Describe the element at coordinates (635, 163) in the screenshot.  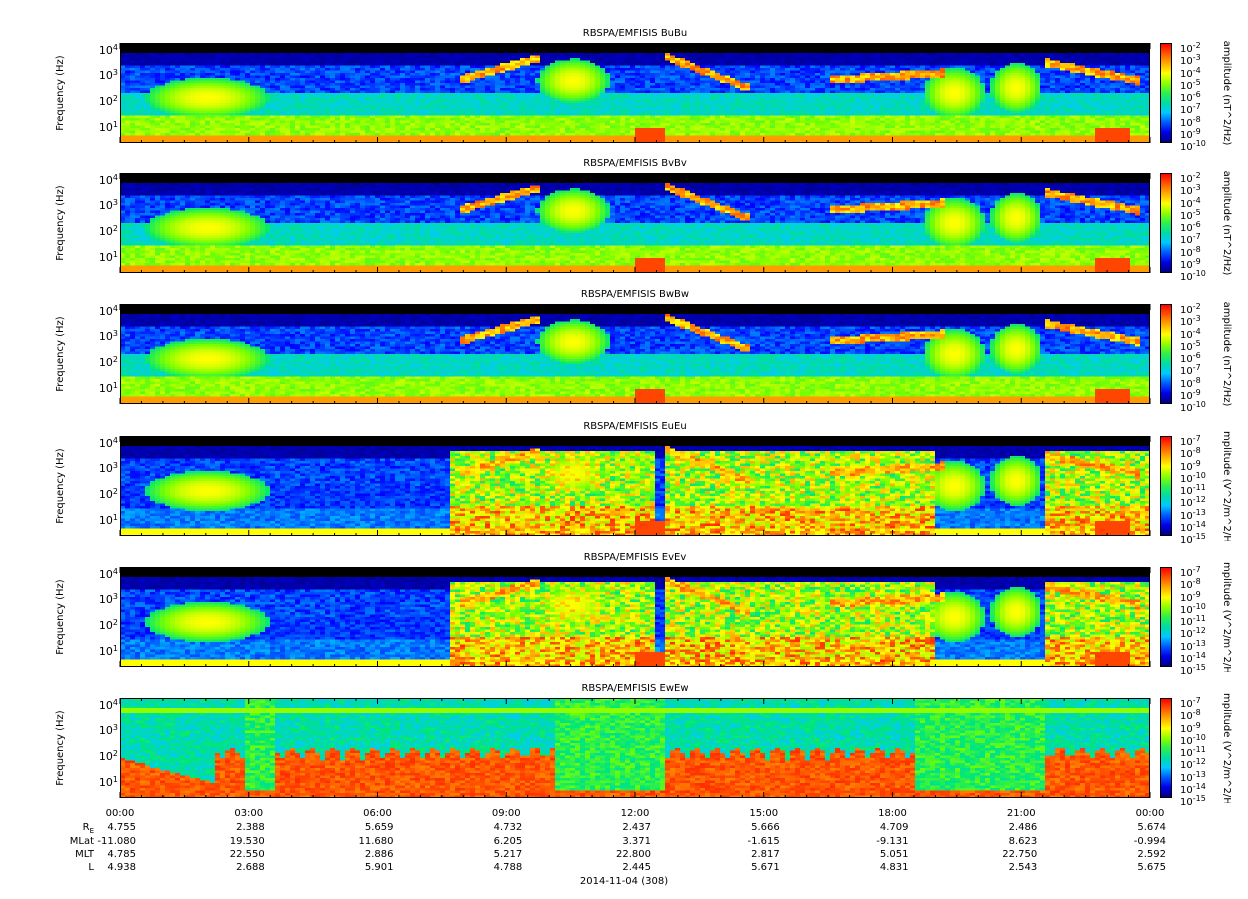
I see `panel-title: RBSPA/EMFISIS BvBv` at that location.